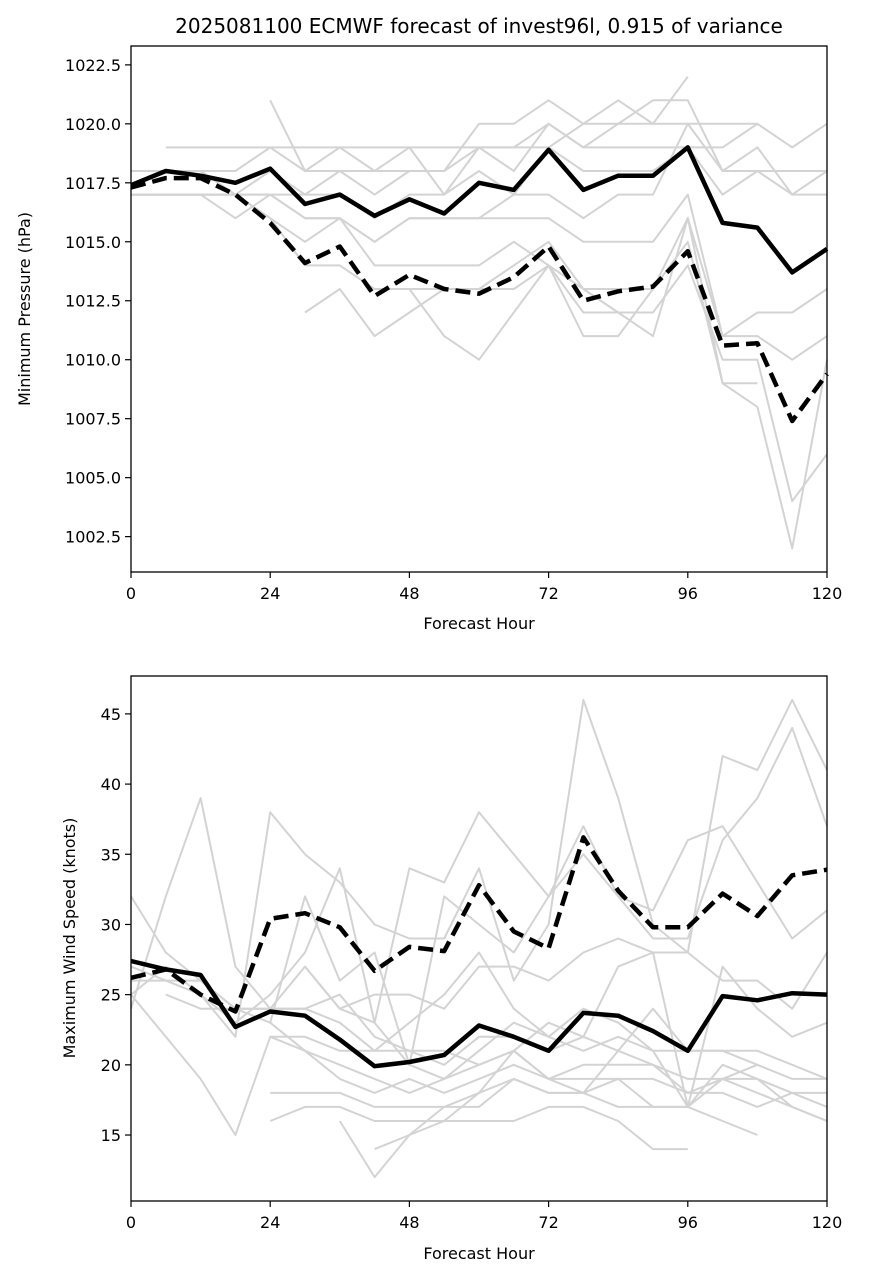 The image size is (874, 1279). What do you see at coordinates (93, 537) in the screenshot?
I see `pressure-y-tick-label: 1002.5` at bounding box center [93, 537].